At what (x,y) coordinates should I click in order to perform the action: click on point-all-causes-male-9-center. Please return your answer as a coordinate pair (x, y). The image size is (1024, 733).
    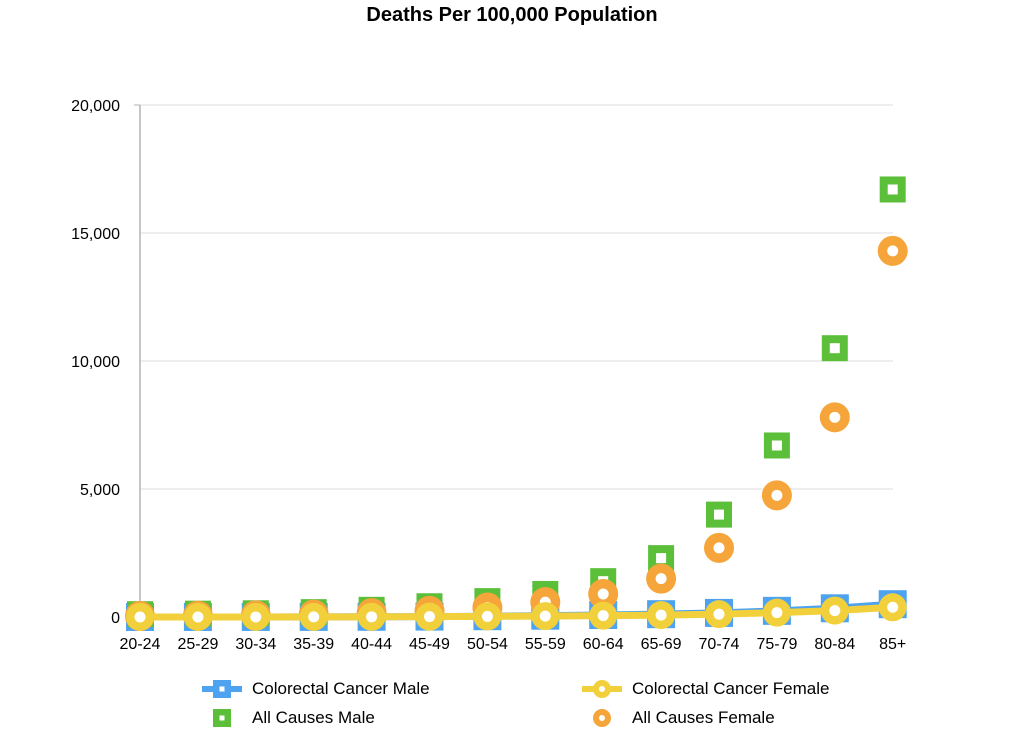
    Looking at the image, I should click on (661, 558).